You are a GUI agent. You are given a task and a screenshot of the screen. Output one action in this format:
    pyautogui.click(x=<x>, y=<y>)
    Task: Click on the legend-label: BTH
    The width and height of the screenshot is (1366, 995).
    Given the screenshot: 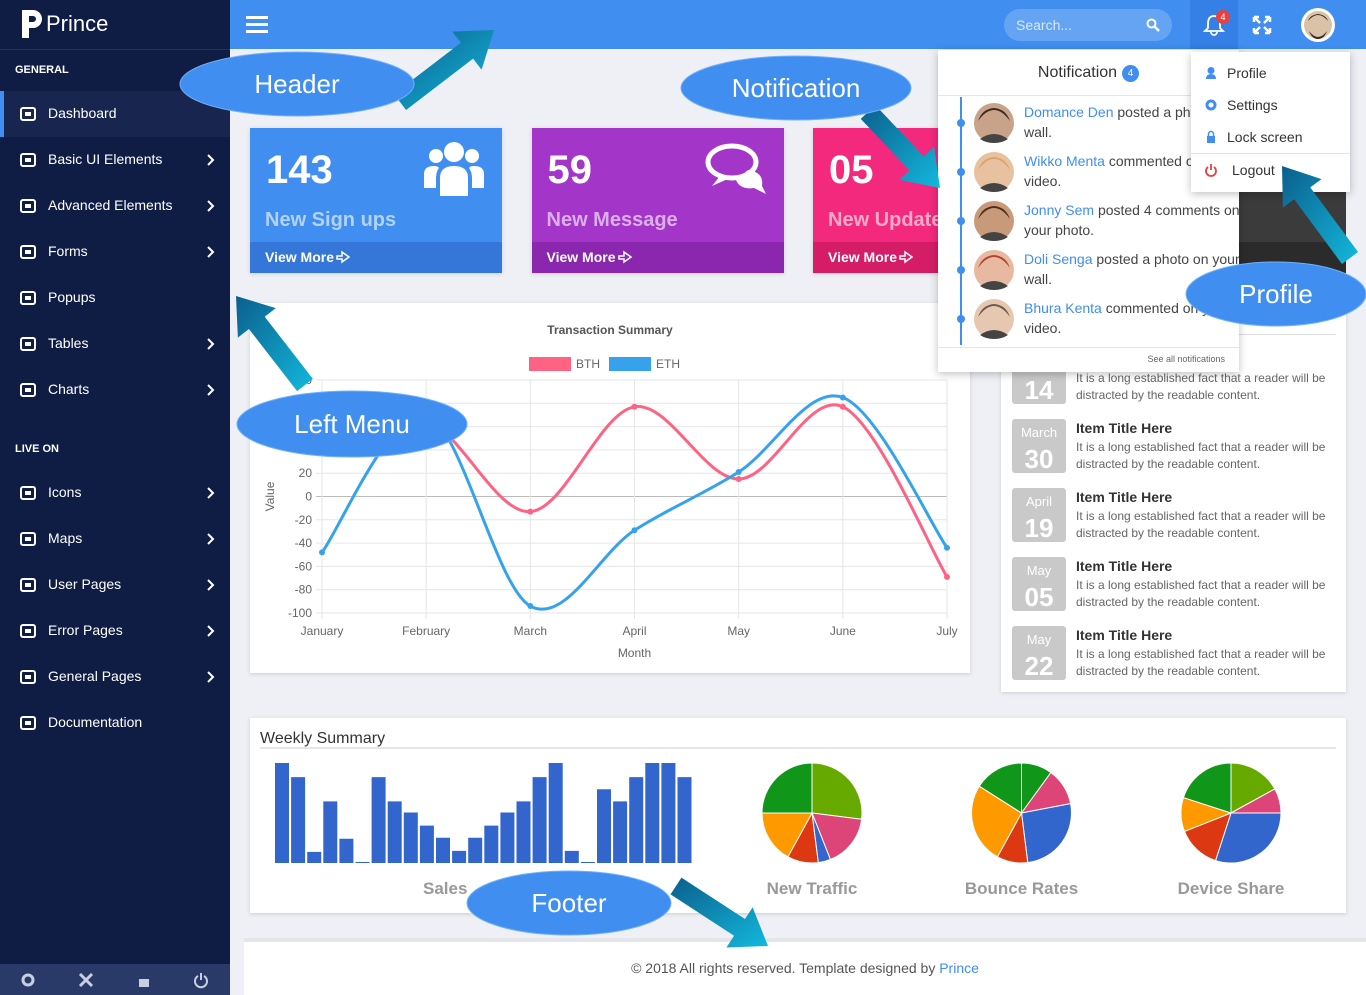 What is the action you would take?
    pyautogui.click(x=588, y=364)
    